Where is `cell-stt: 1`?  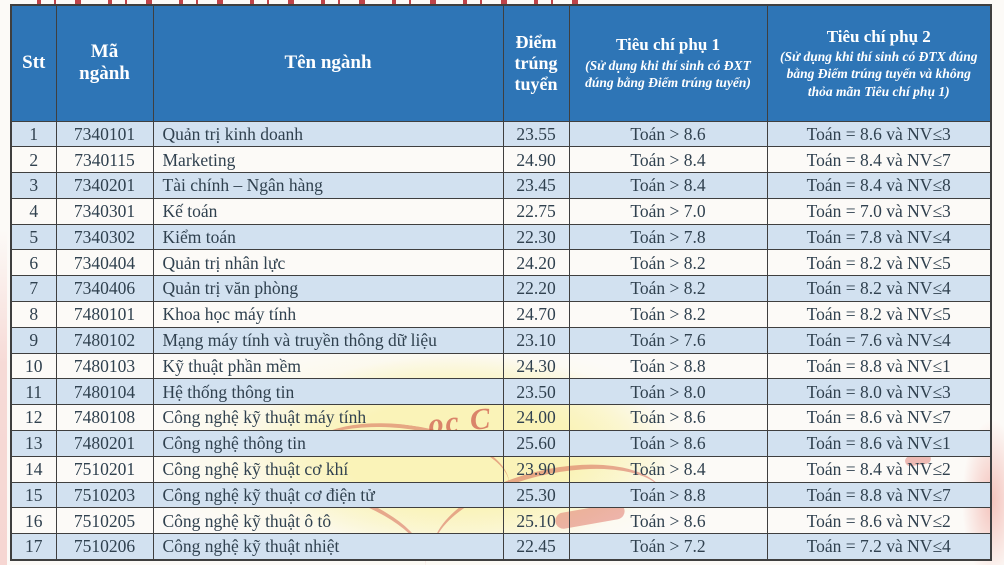 cell-stt: 1 is located at coordinates (33, 134).